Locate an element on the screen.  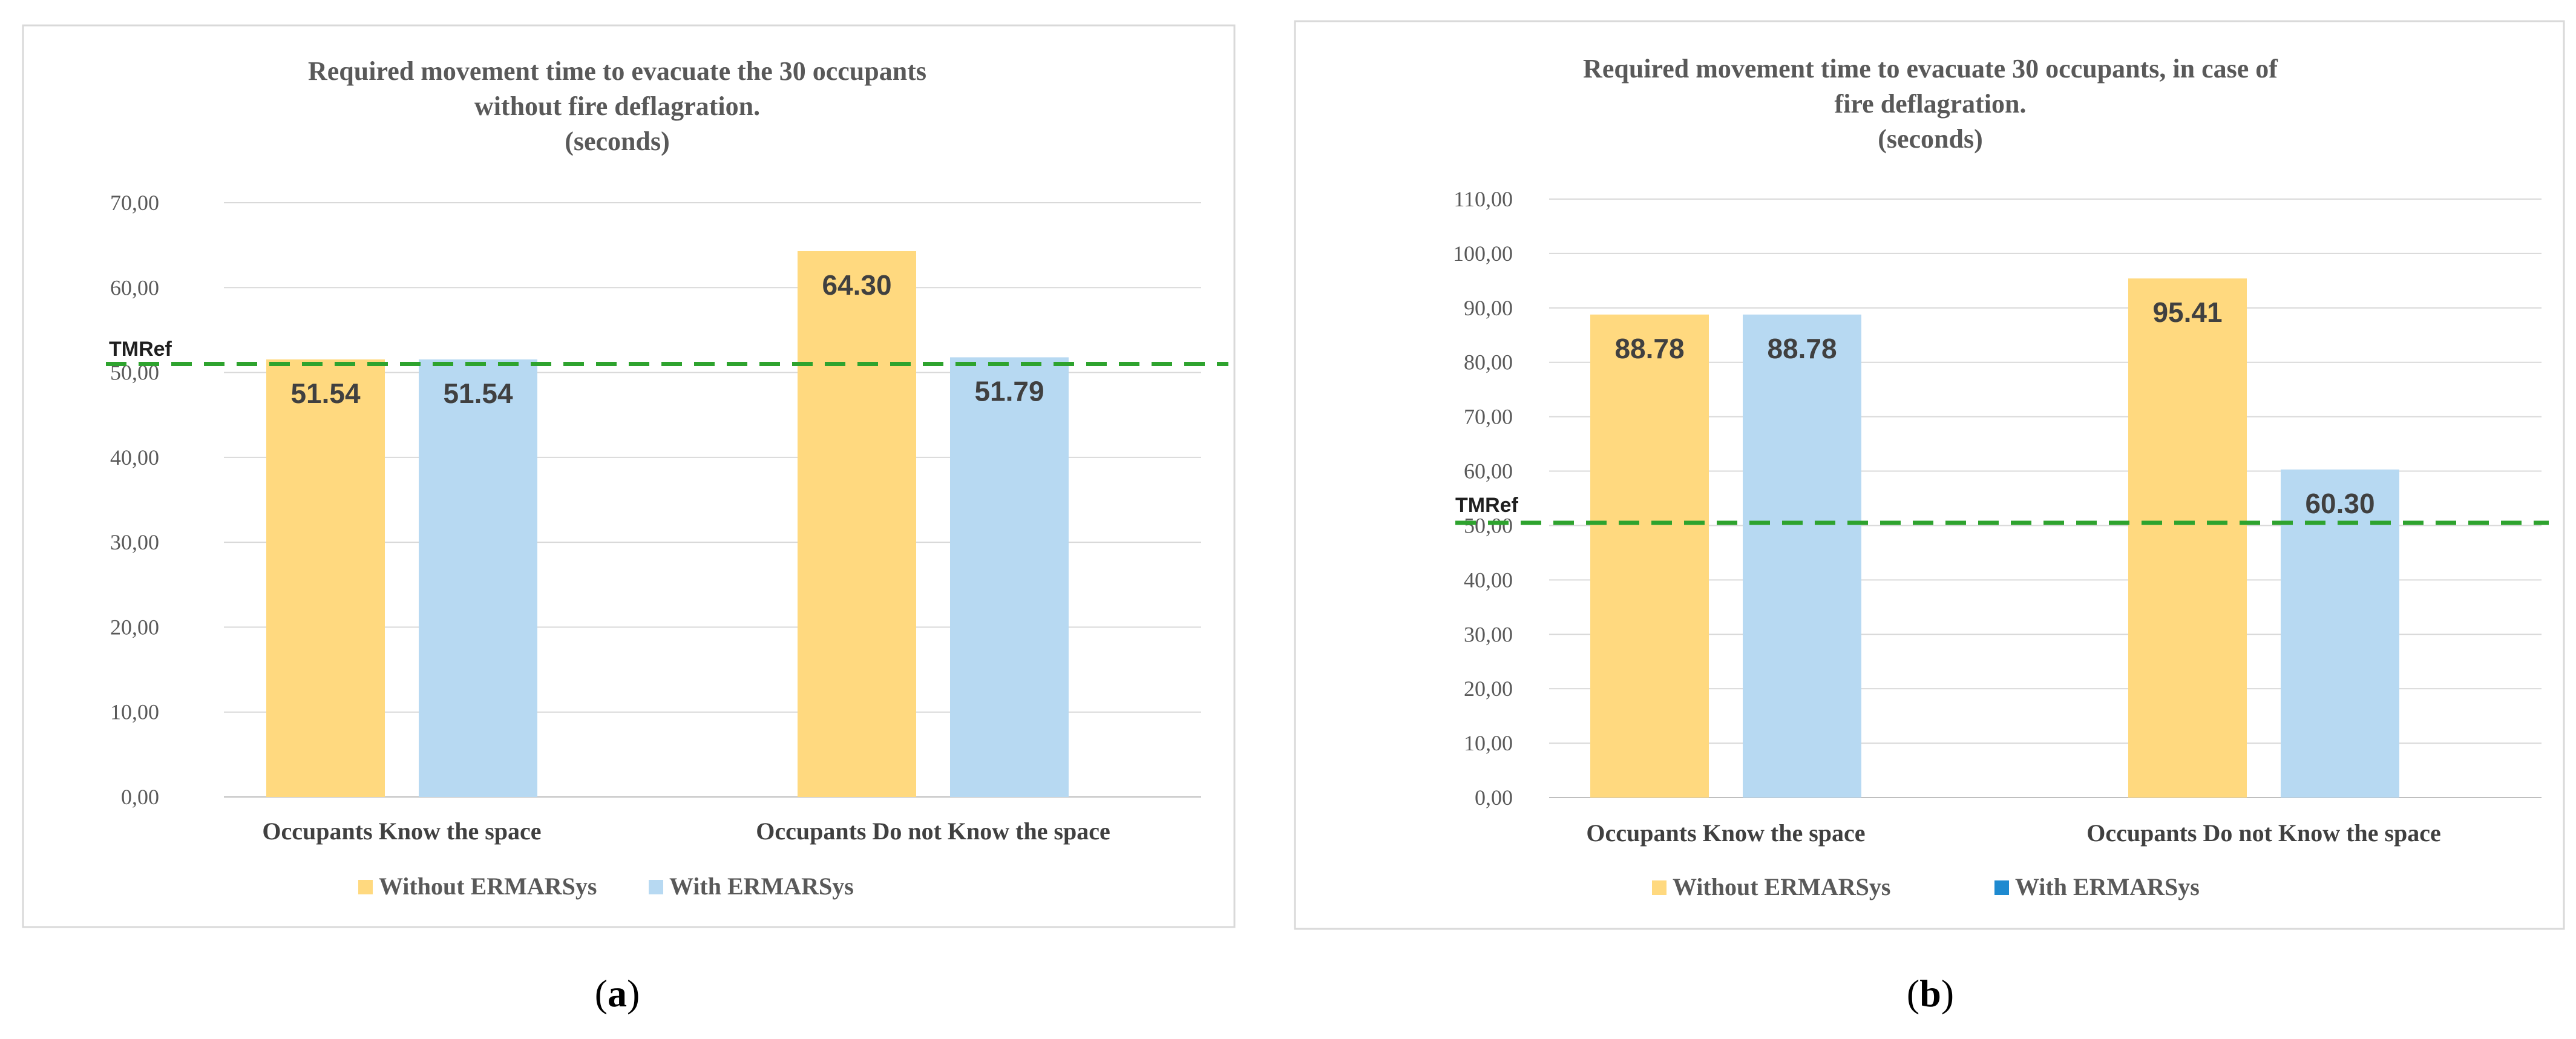
chart-b-y-tick-label: 90,00 is located at coordinates (1488, 308).